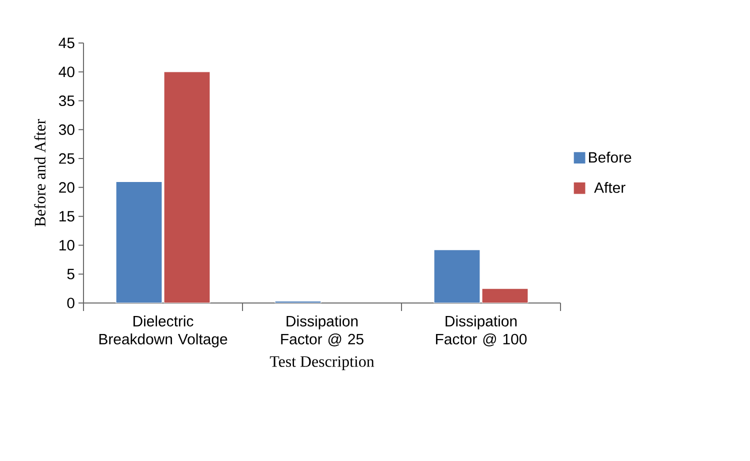 This screenshot has height=461, width=750. What do you see at coordinates (66, 129) in the screenshot?
I see `y-tick-label: 30` at bounding box center [66, 129].